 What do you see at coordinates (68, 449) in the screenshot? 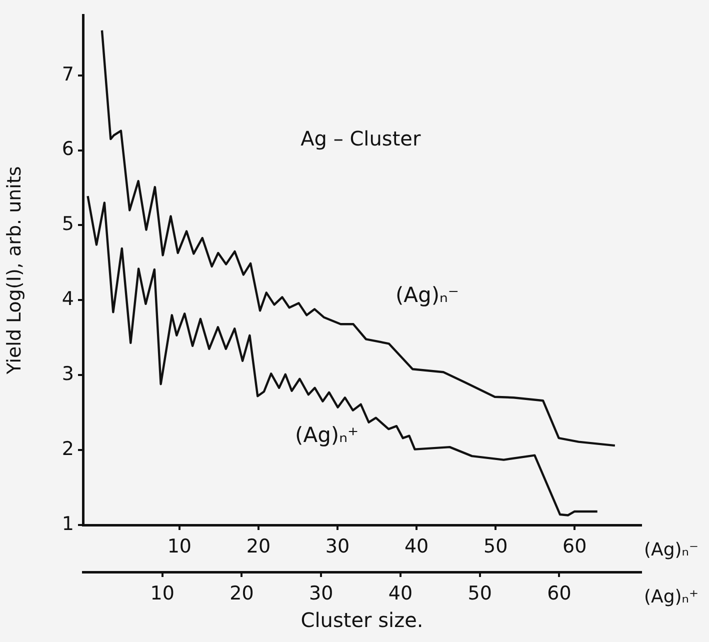
I see `y-tick-label: 2` at bounding box center [68, 449].